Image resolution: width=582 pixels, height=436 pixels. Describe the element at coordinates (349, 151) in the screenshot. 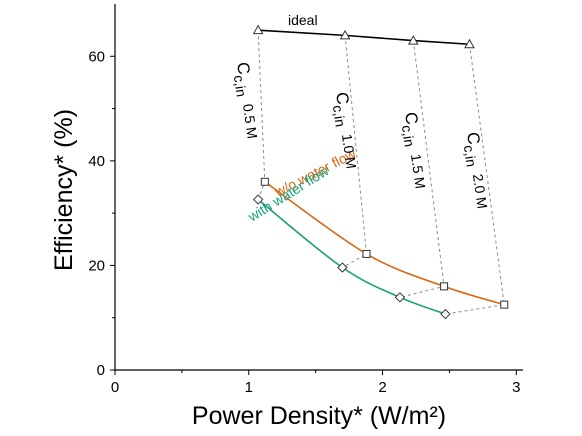

I see `conc-value: 1.0 M` at that location.